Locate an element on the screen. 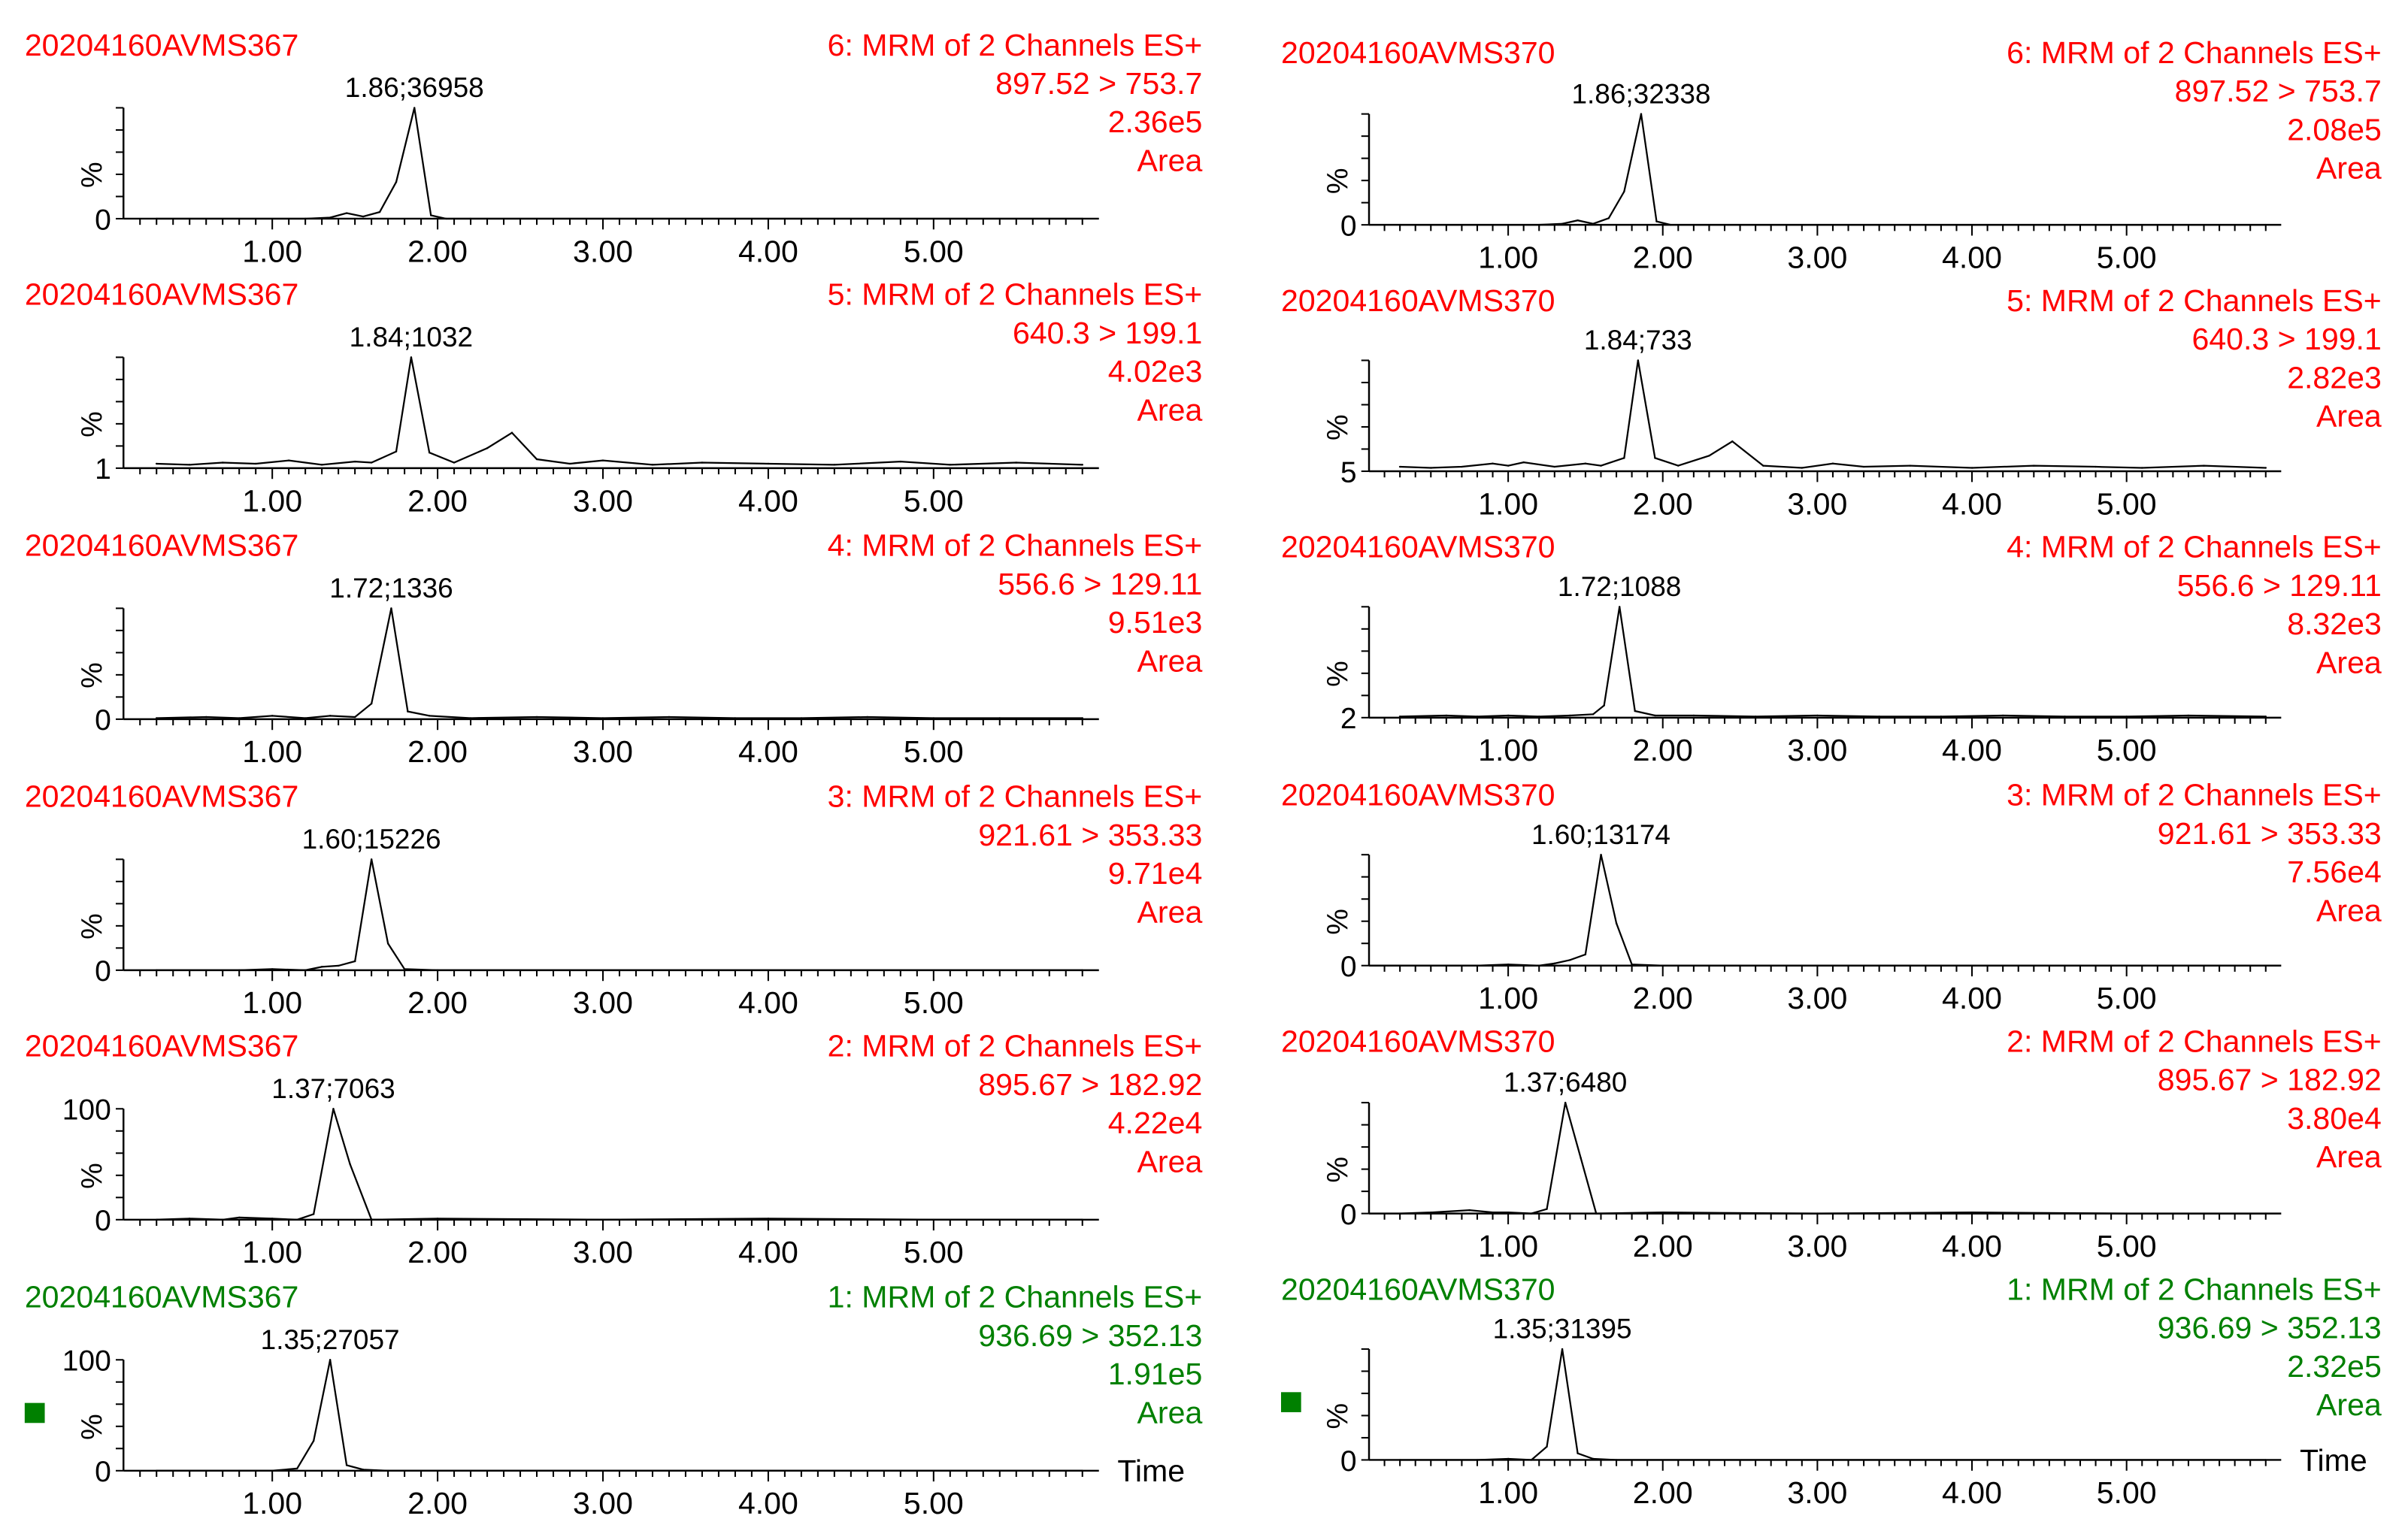 This screenshot has width=2408, height=1540. x-axis-title: Time is located at coordinates (2333, 1461).